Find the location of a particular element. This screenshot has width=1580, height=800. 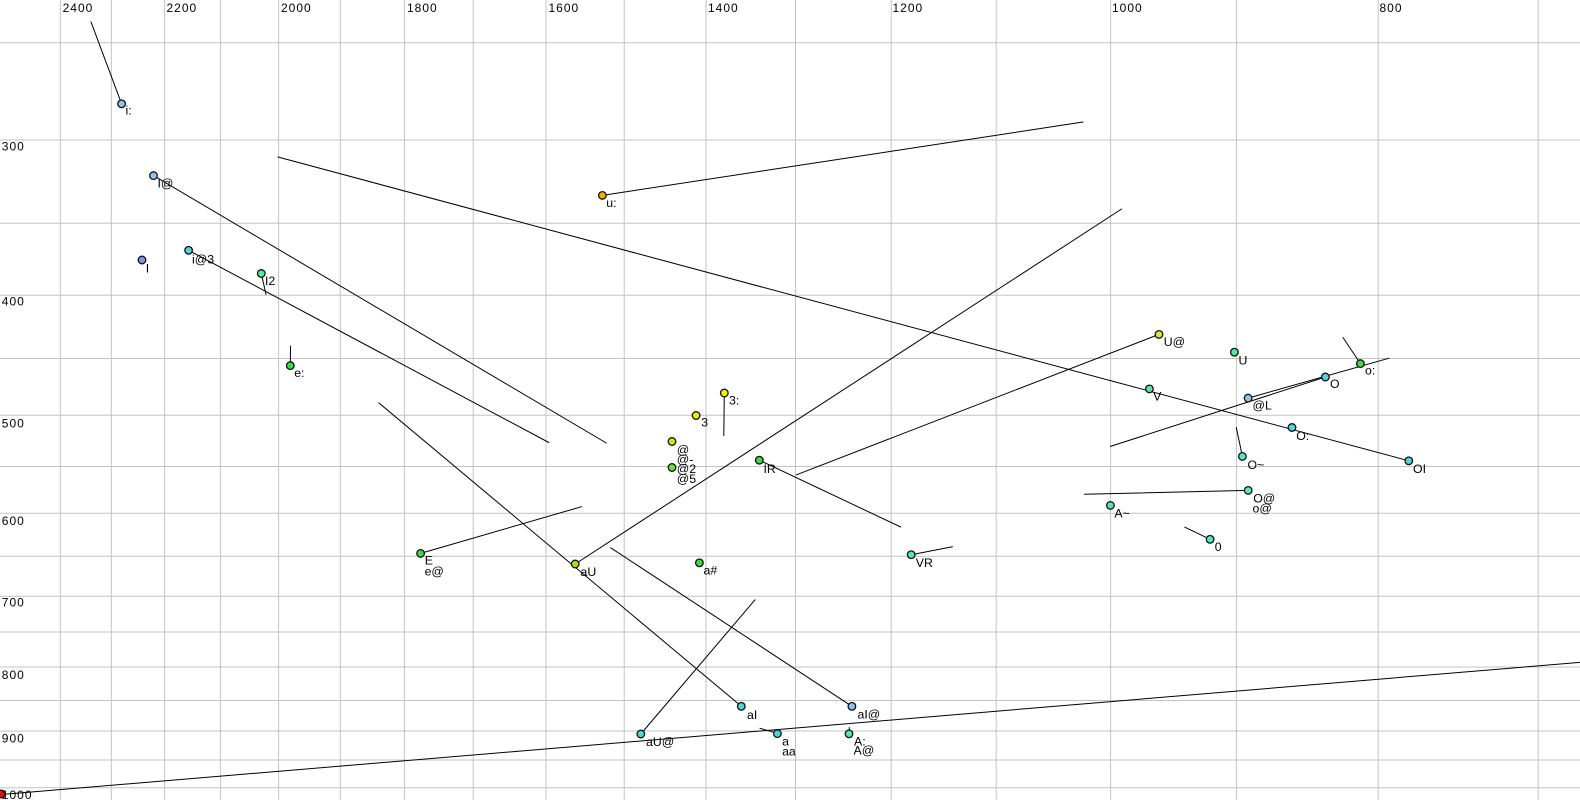

svg-text: 2000 is located at coordinates (296, 8).